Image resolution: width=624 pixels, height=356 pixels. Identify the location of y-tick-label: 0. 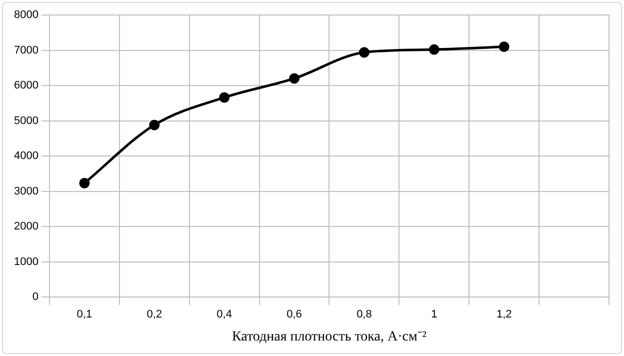
(35, 297).